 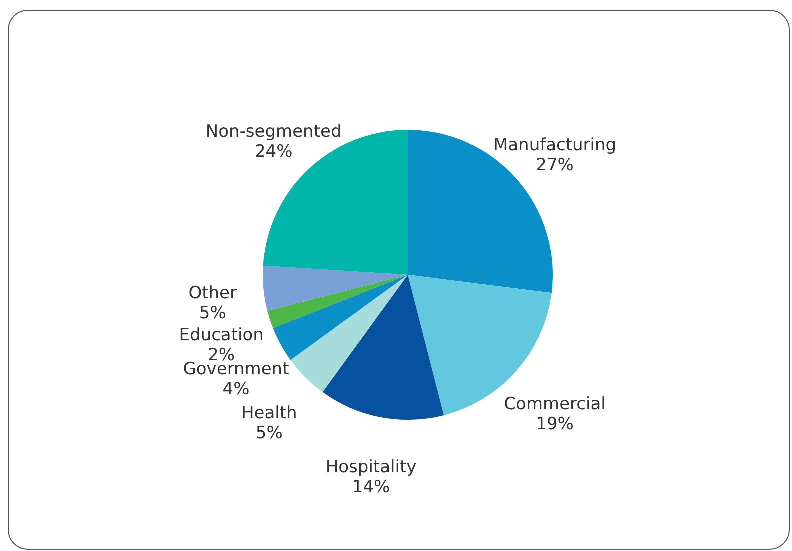 I want to click on slice-label: Non-segmented, so click(x=274, y=132).